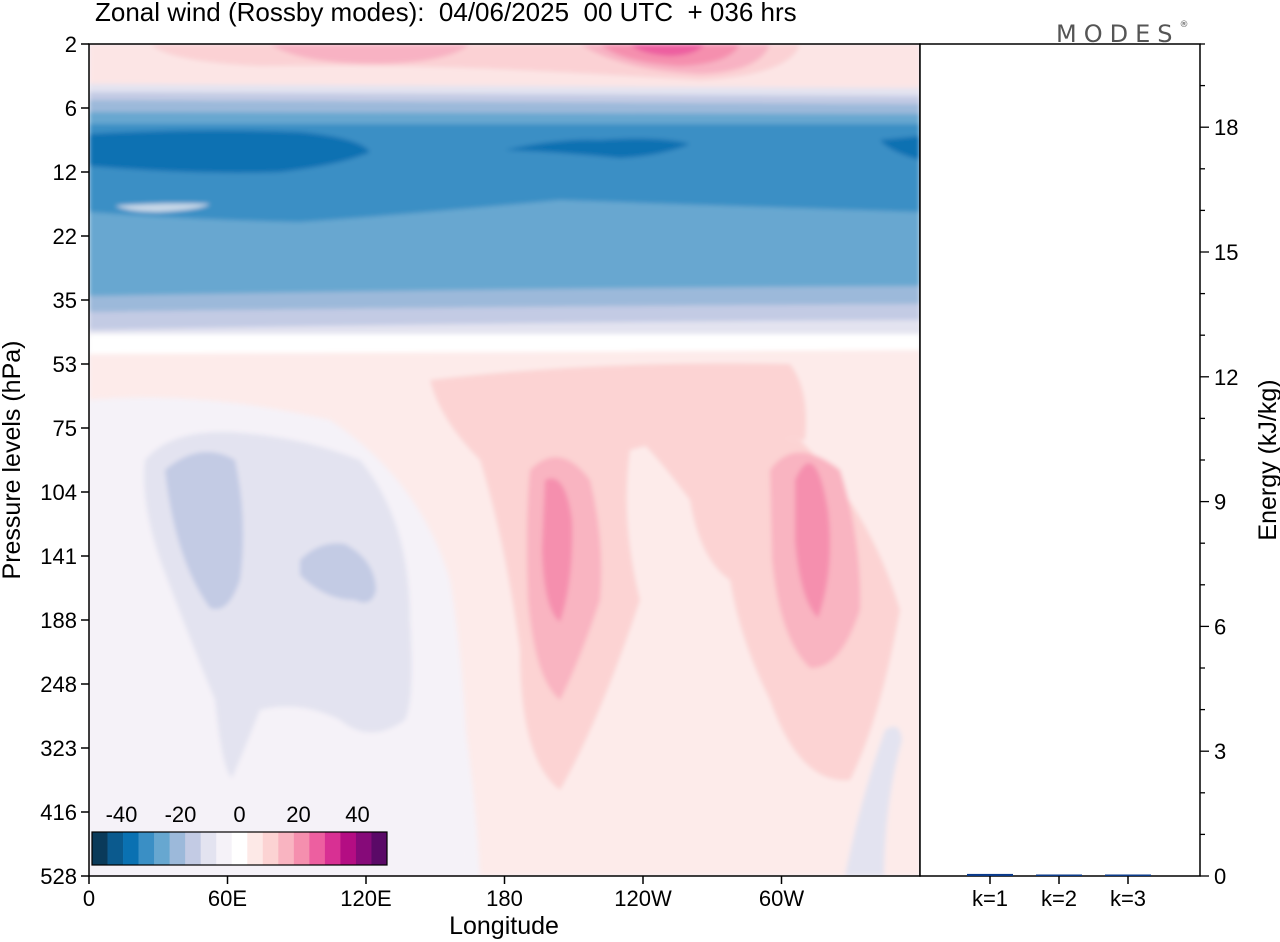 Image resolution: width=1280 pixels, height=942 pixels. I want to click on y-tick-label: 248, so click(58, 684).